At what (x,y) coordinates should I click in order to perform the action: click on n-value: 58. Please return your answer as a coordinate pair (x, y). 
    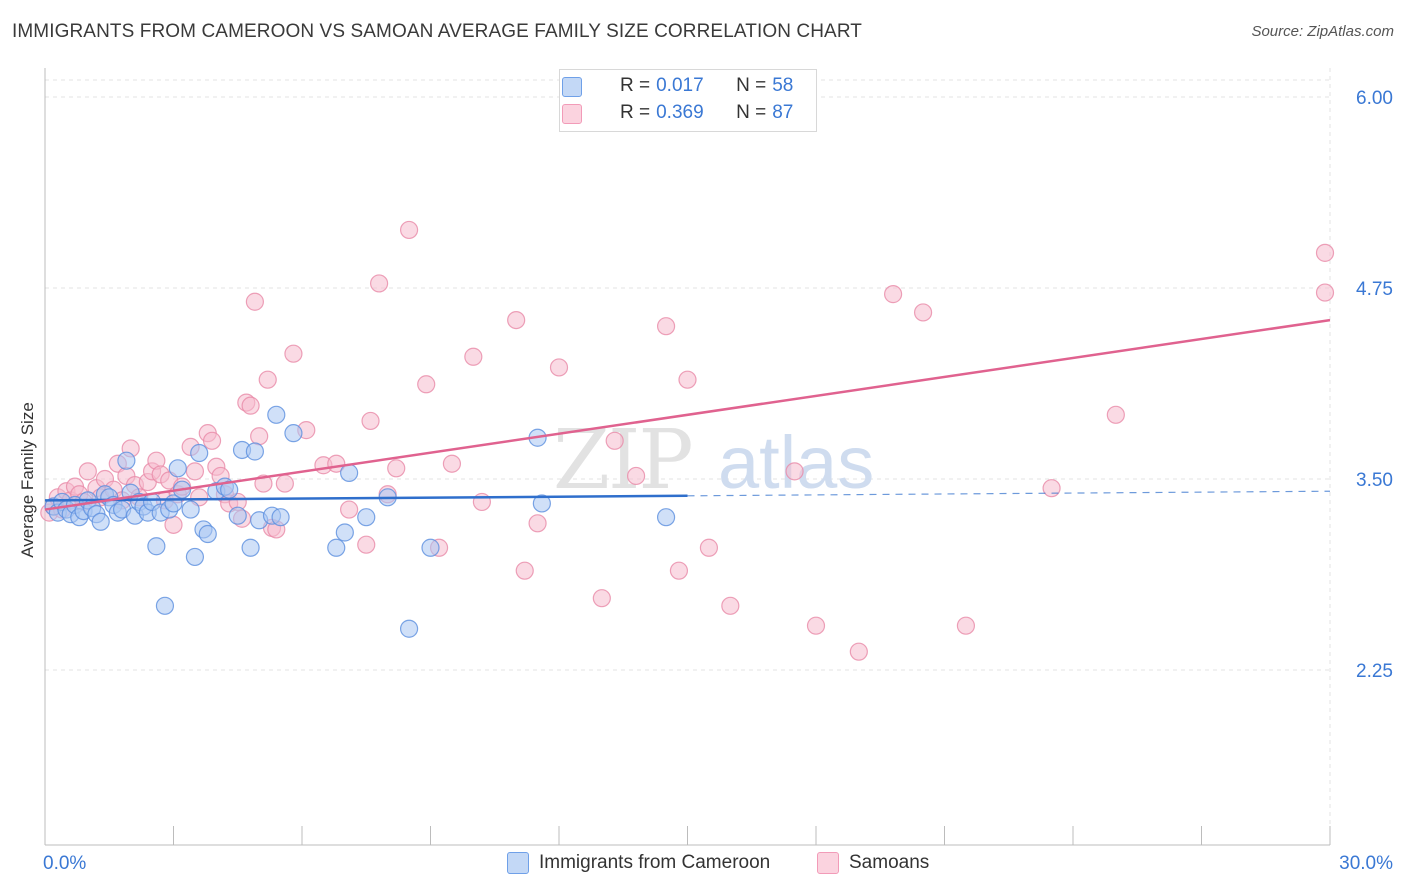
    Looking at the image, I should click on (783, 85).